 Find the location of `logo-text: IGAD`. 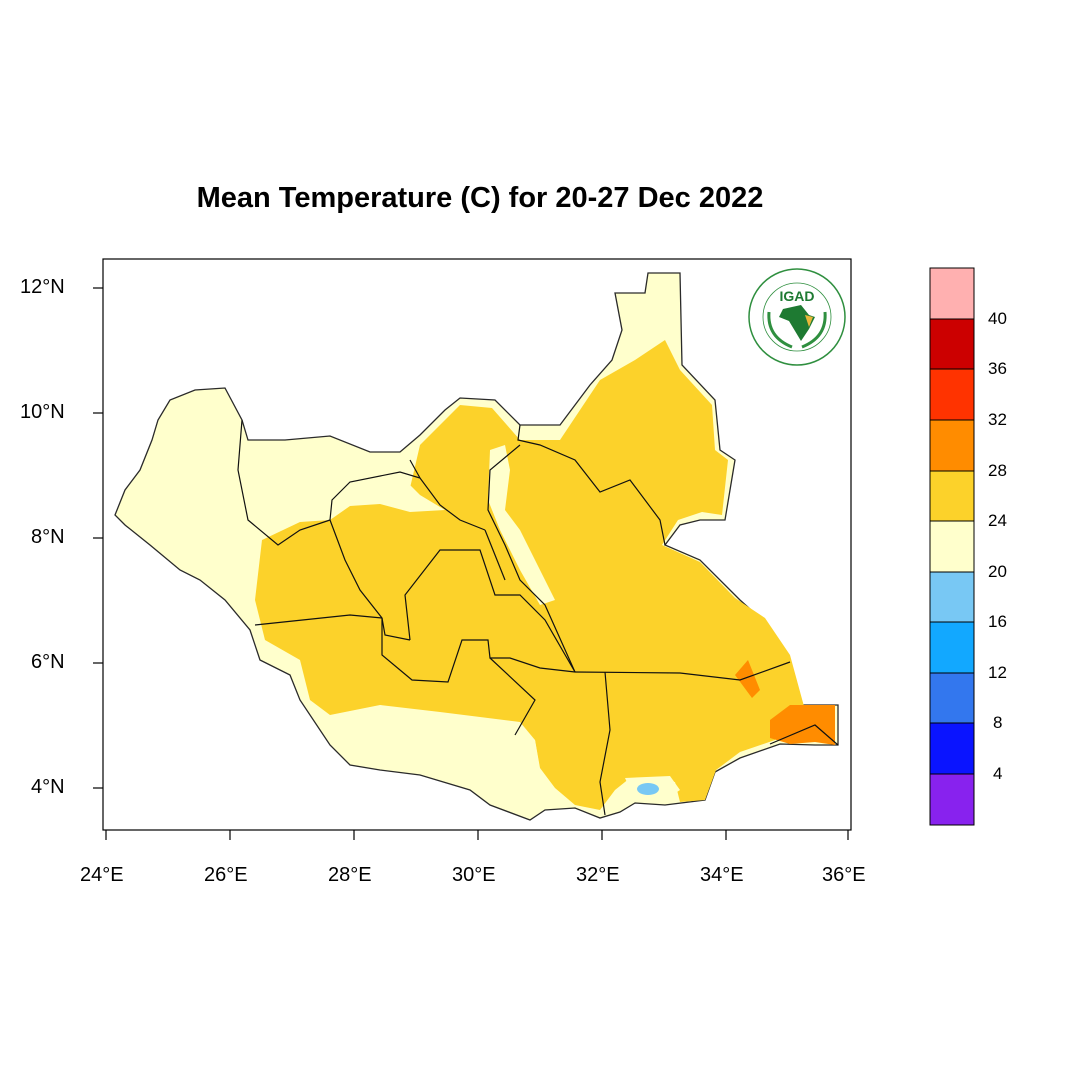

logo-text: IGAD is located at coordinates (797, 296).